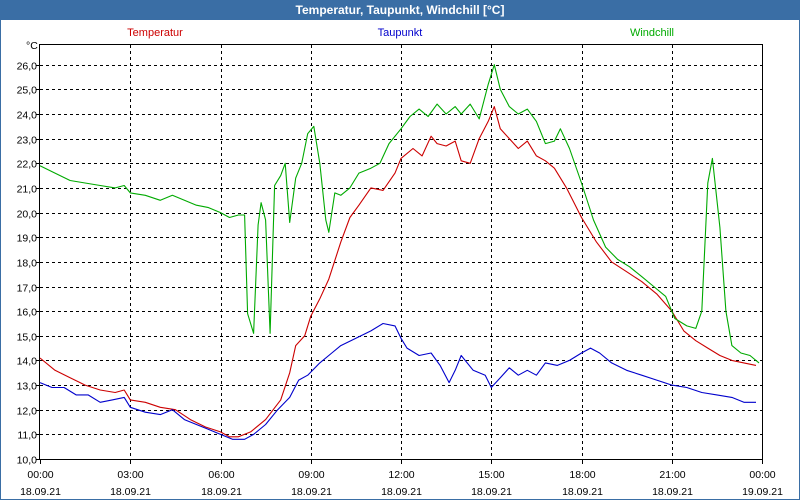 The width and height of the screenshot is (800, 500). What do you see at coordinates (27, 461) in the screenshot?
I see `y-tick-label: 10,0` at bounding box center [27, 461].